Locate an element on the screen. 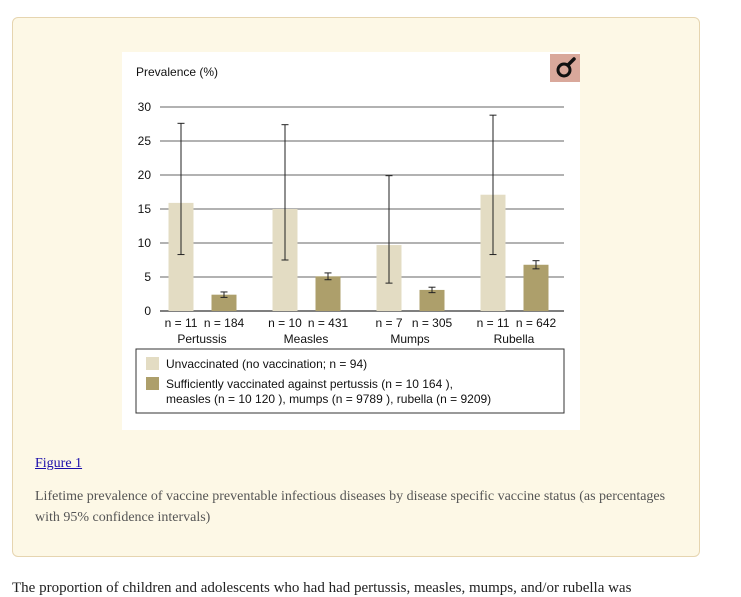  magnifier-icon-handle is located at coordinates (571, 62).